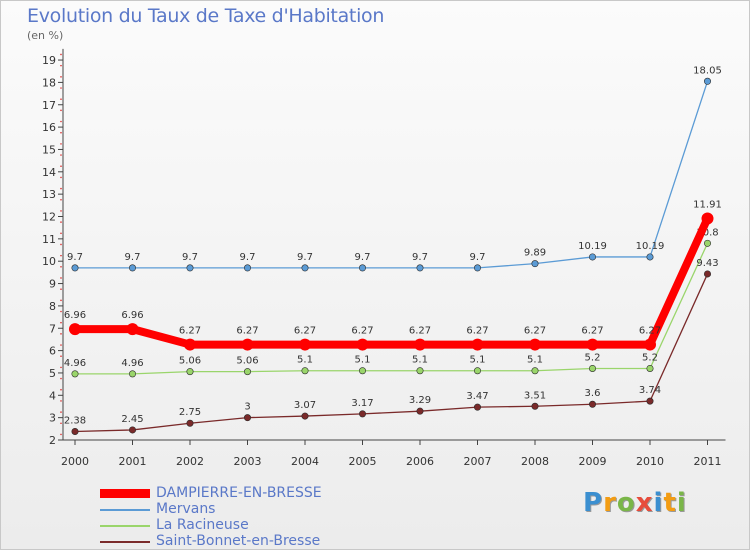 The width and height of the screenshot is (750, 550). I want to click on data-label: 10.8, so click(707, 232).